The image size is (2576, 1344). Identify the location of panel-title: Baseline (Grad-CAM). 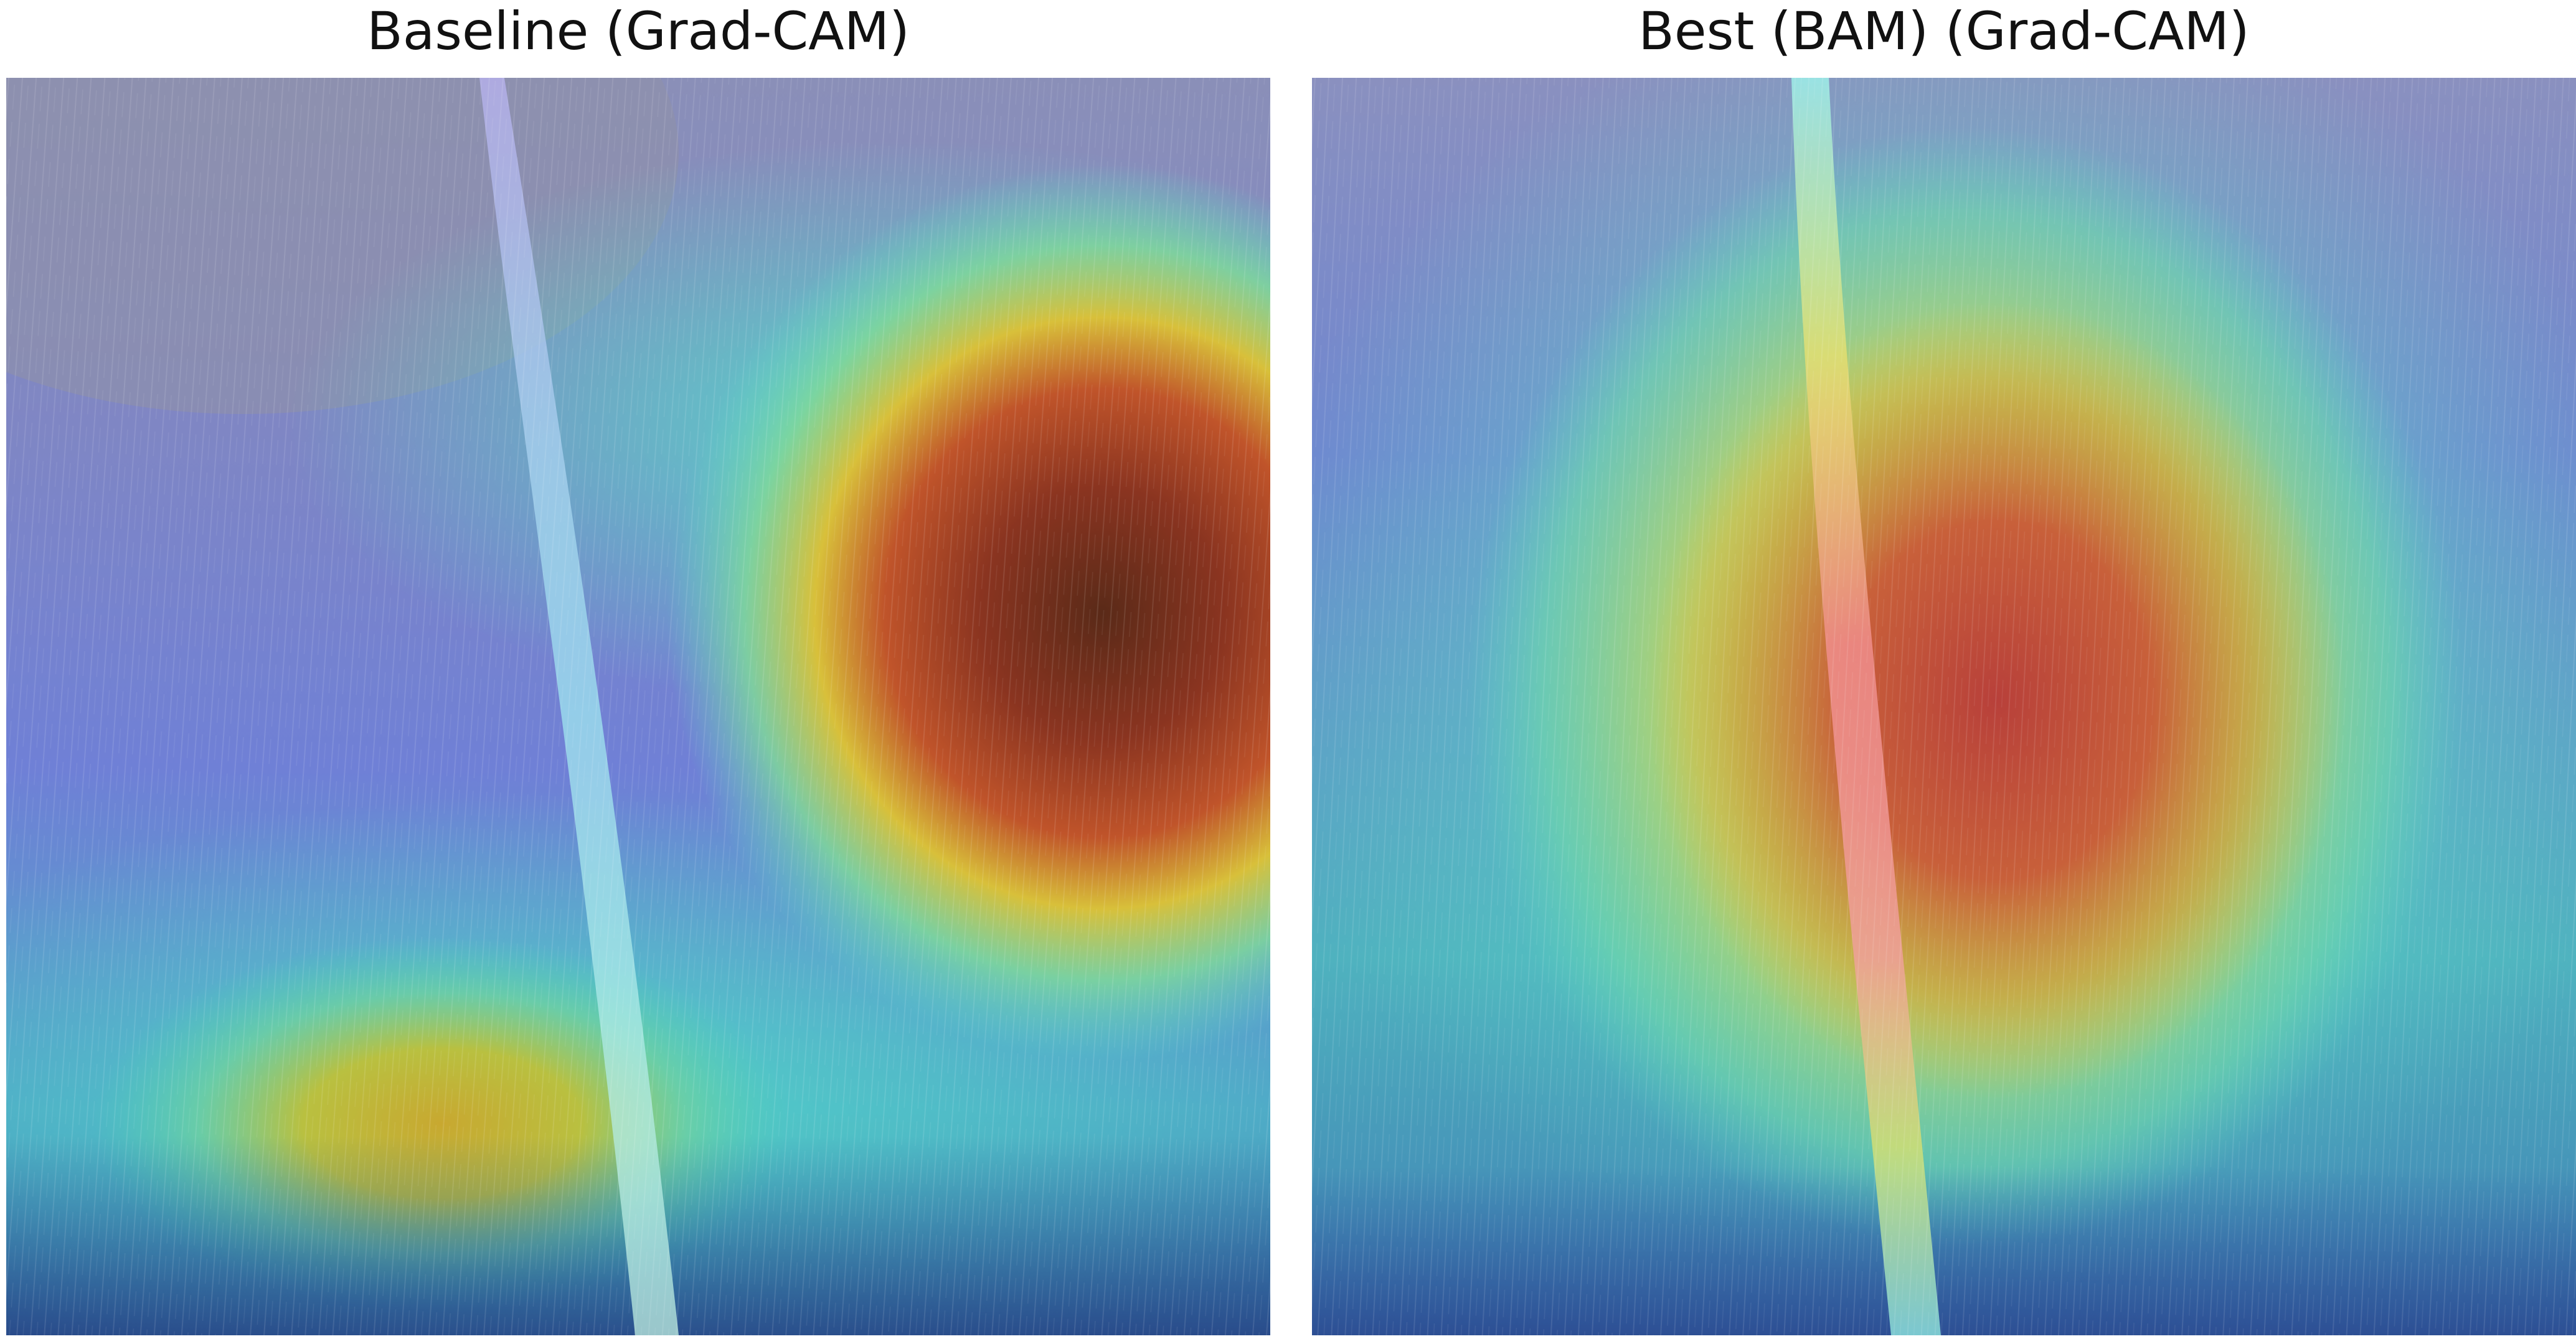
(638, 31).